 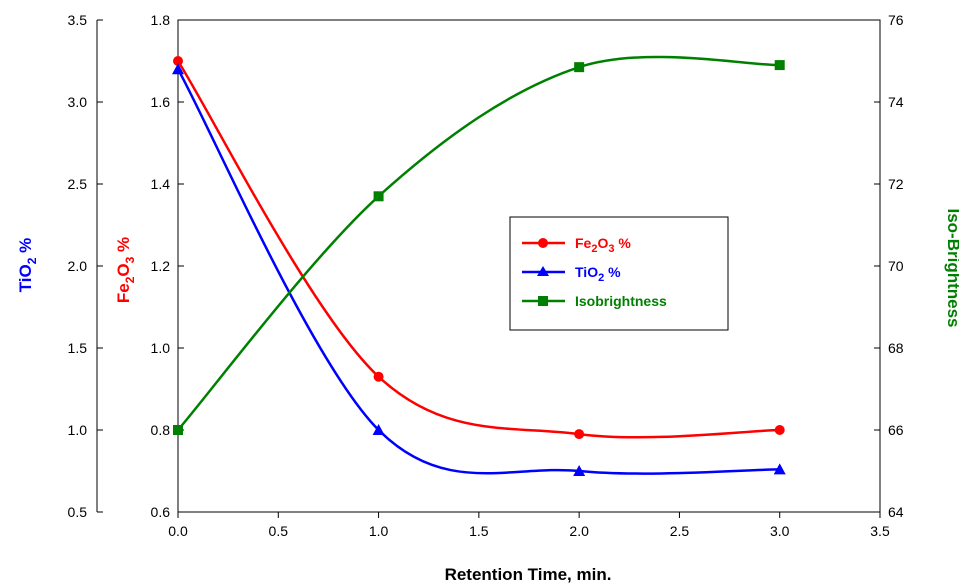 I want to click on legend-marker-isobrightness, so click(x=543, y=301).